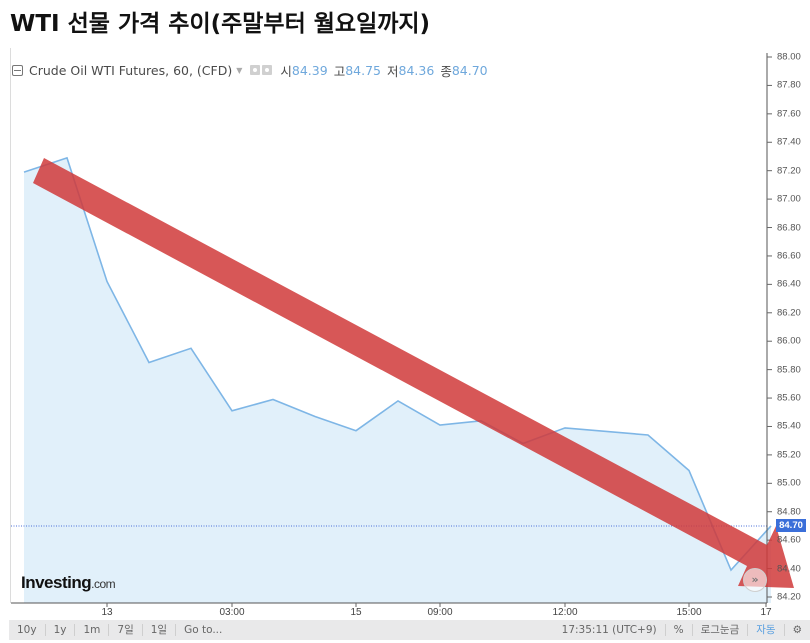 This screenshot has height=643, width=810. I want to click on x-tick-label: 03:00, so click(232, 612).